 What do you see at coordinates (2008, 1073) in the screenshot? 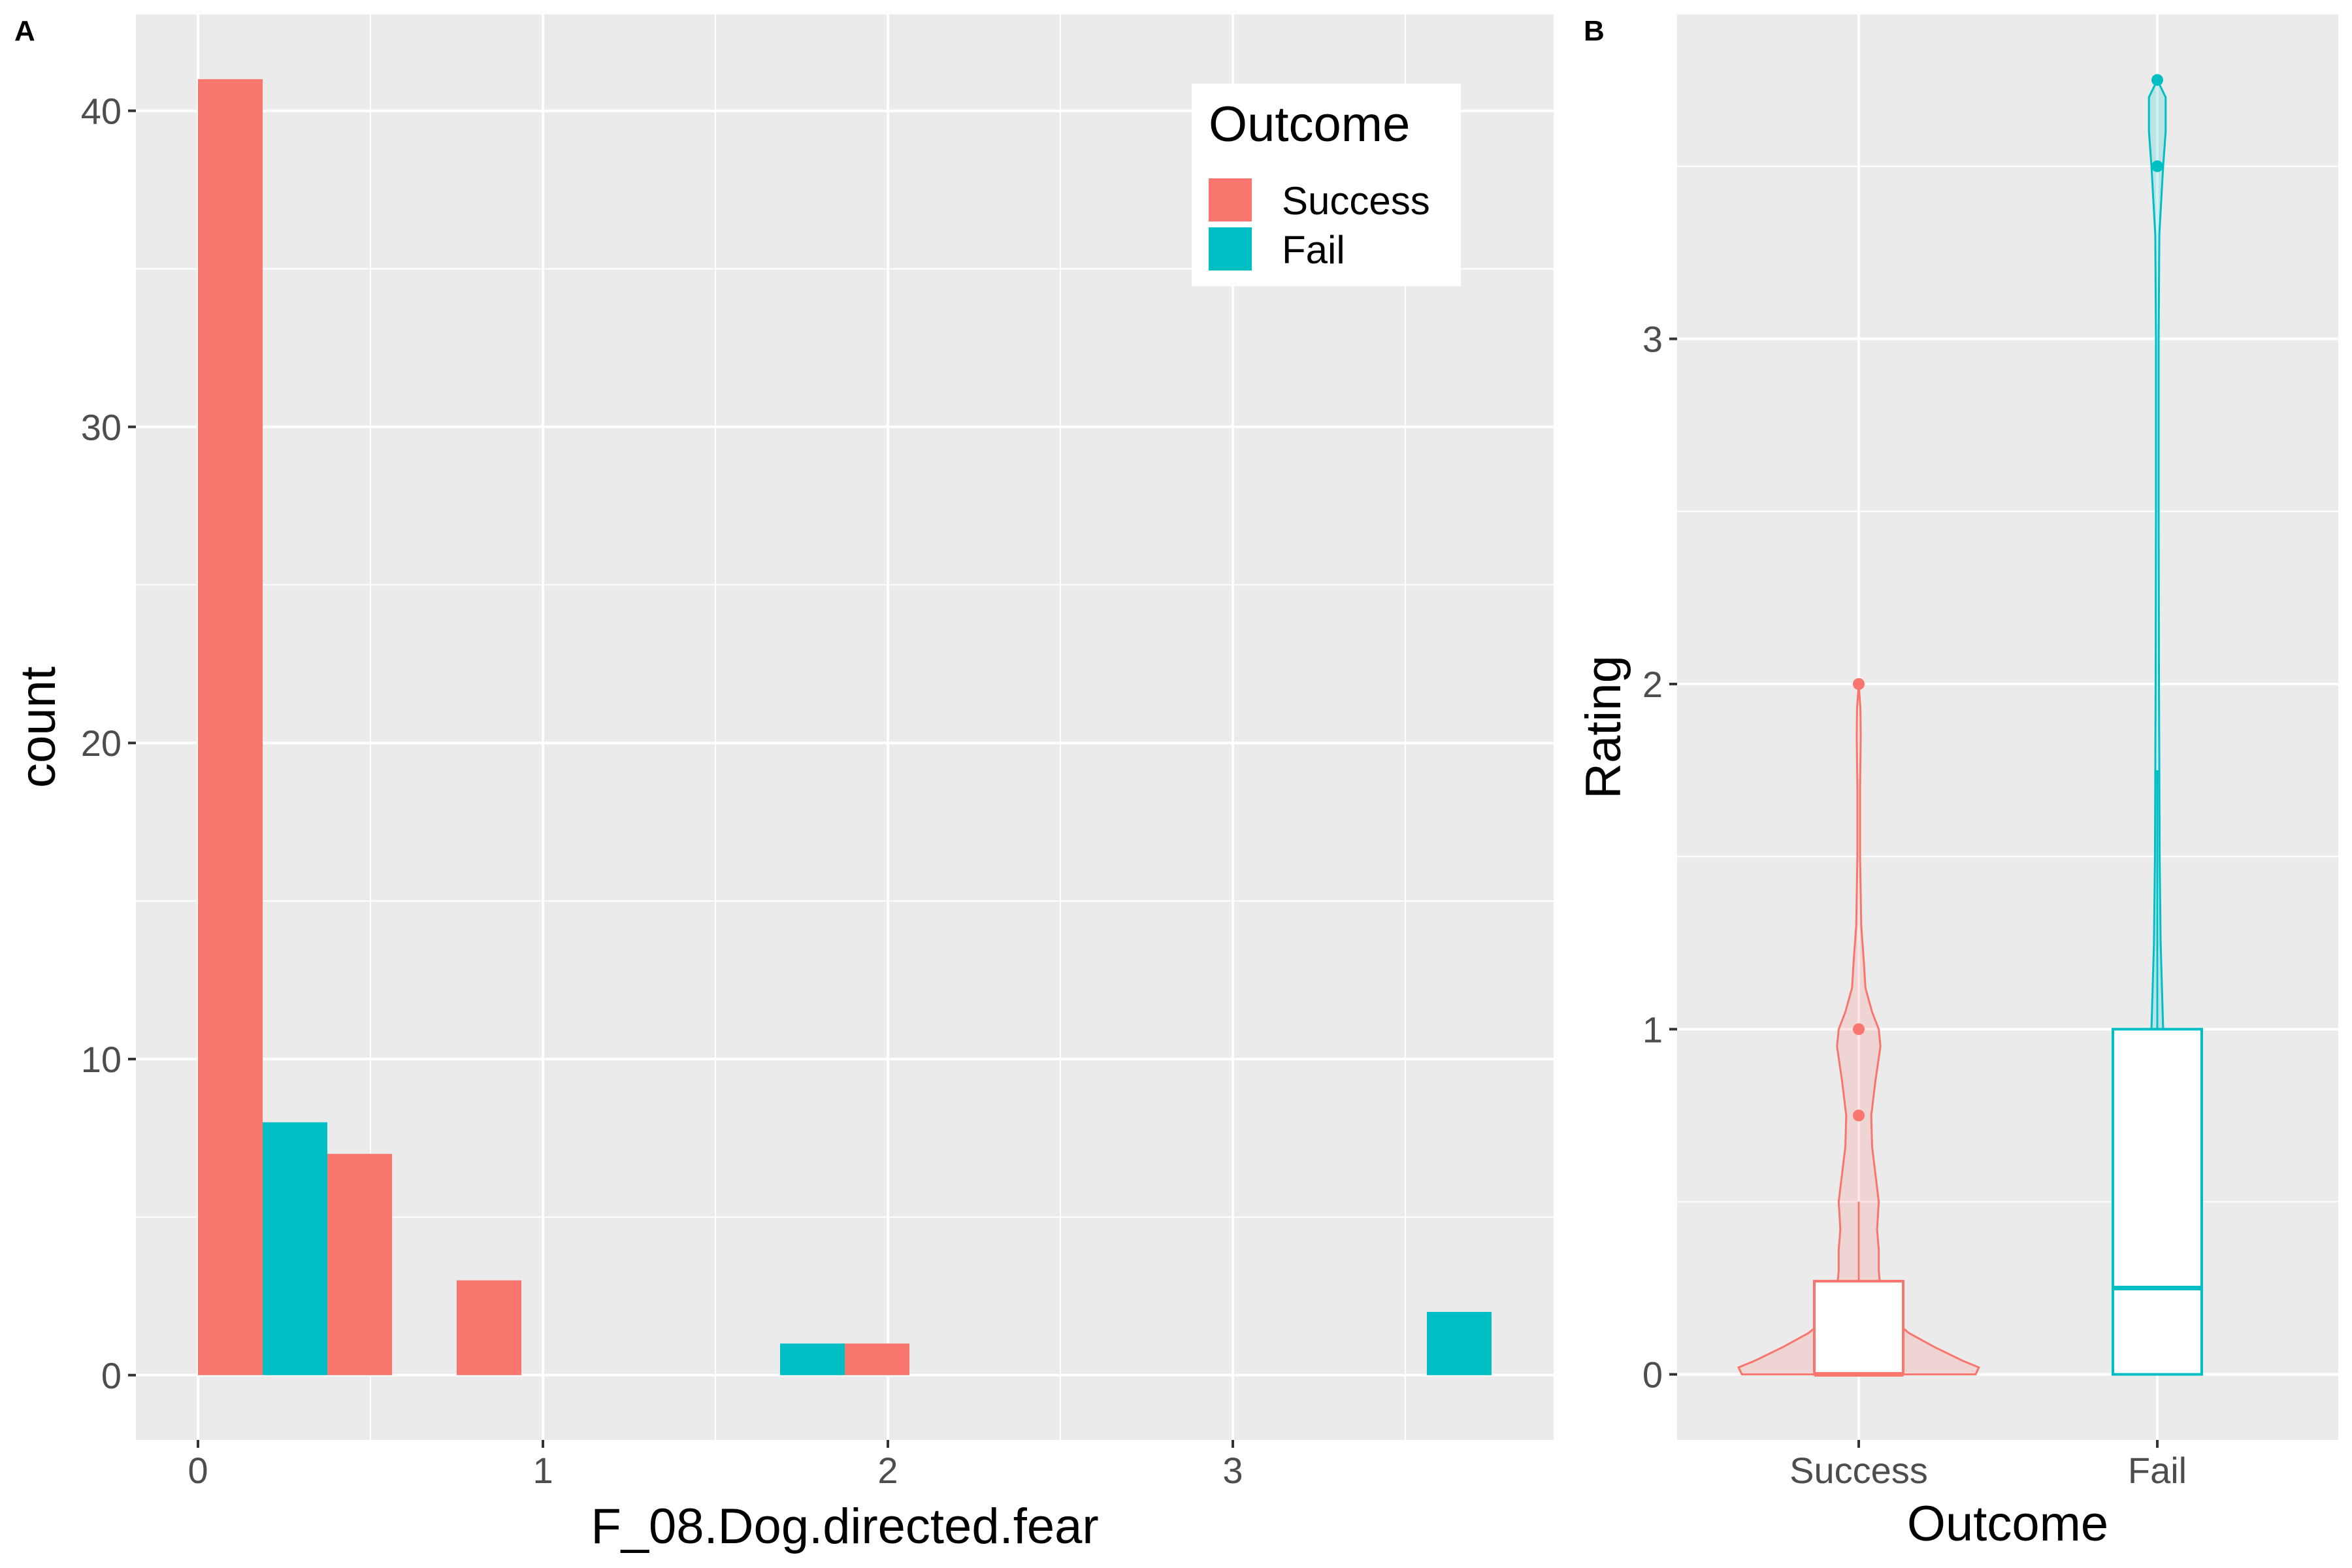
I see `panel-b-boxplots` at bounding box center [2008, 1073].